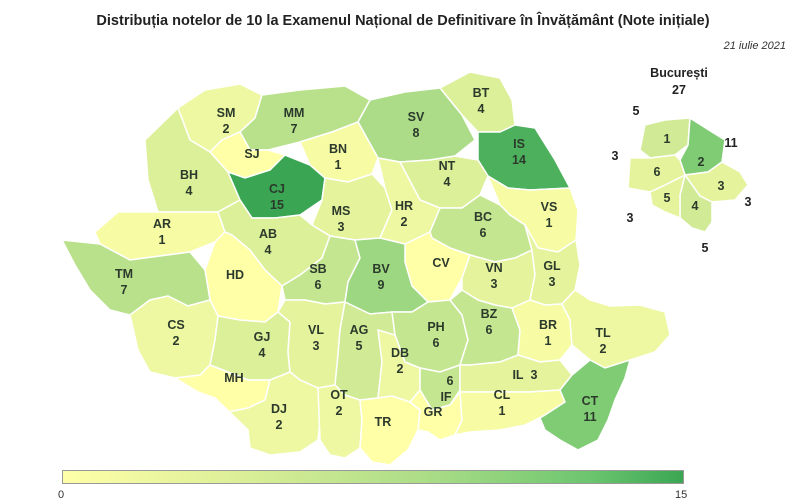  Describe the element at coordinates (435, 327) in the screenshot. I see `county-code-ph: PH` at that location.